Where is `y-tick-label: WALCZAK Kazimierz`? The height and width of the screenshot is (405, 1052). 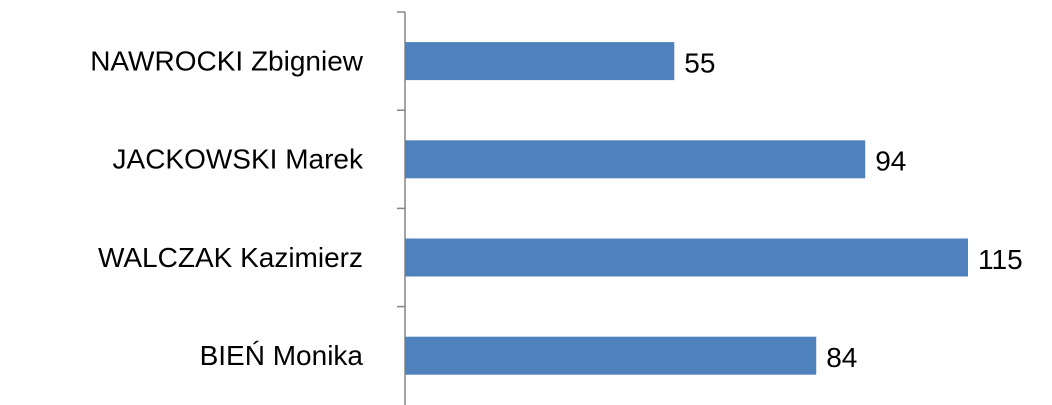 y-tick-label: WALCZAK Kazimierz is located at coordinates (230, 257).